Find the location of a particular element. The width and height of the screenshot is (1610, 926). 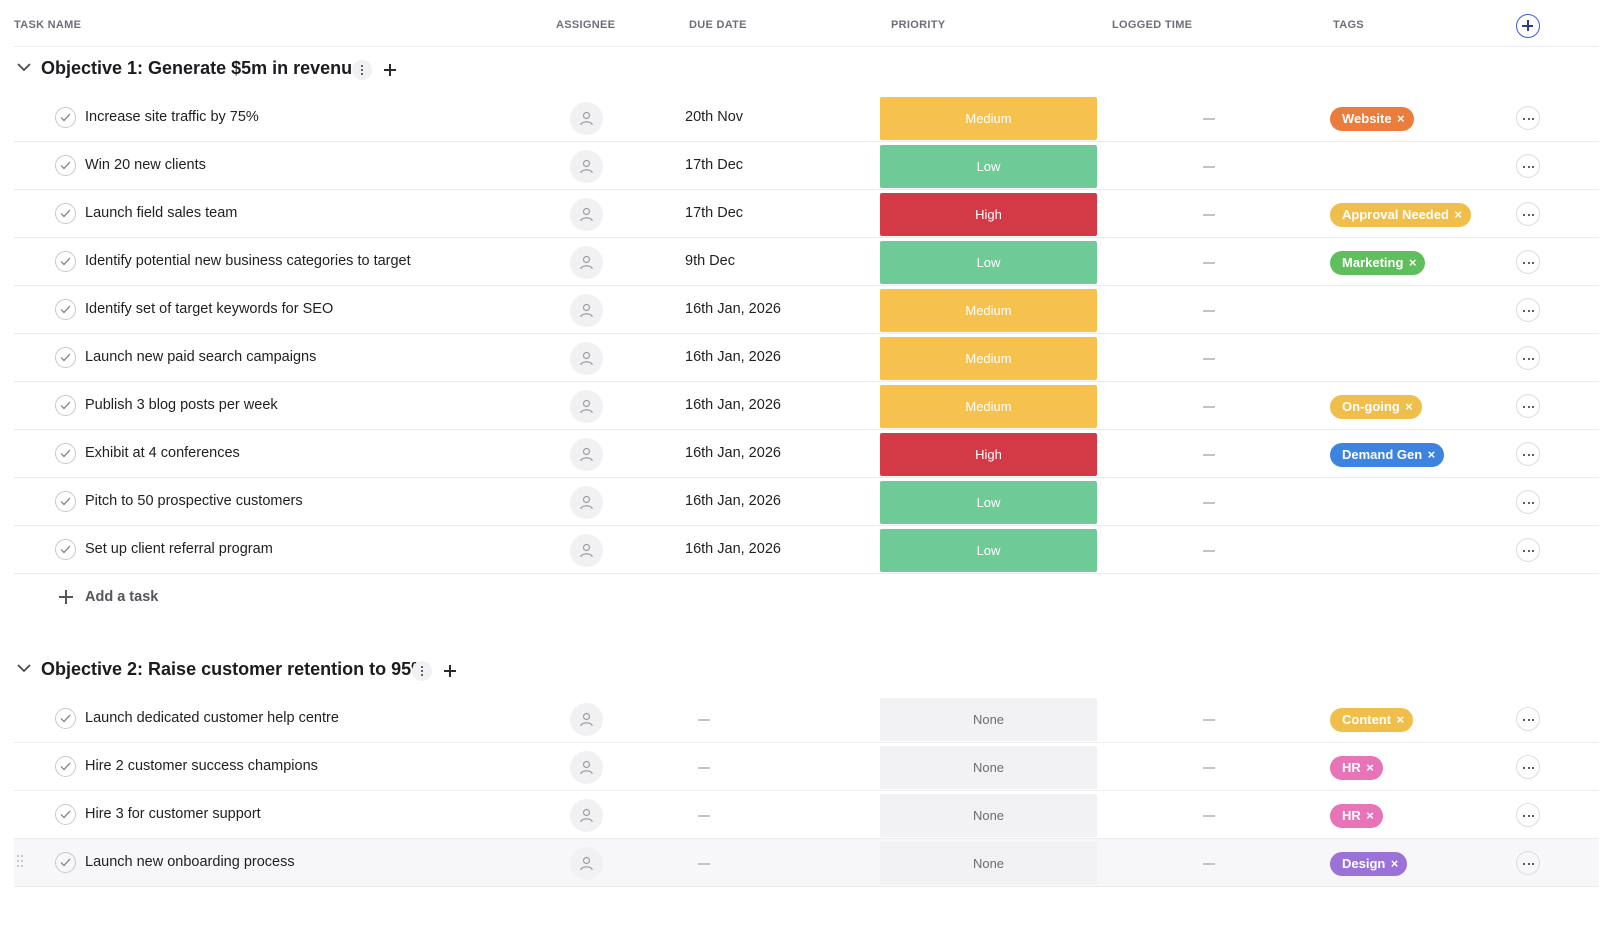

group-title: Objective 1: Generate $5m in revenue is located at coordinates (202, 68).